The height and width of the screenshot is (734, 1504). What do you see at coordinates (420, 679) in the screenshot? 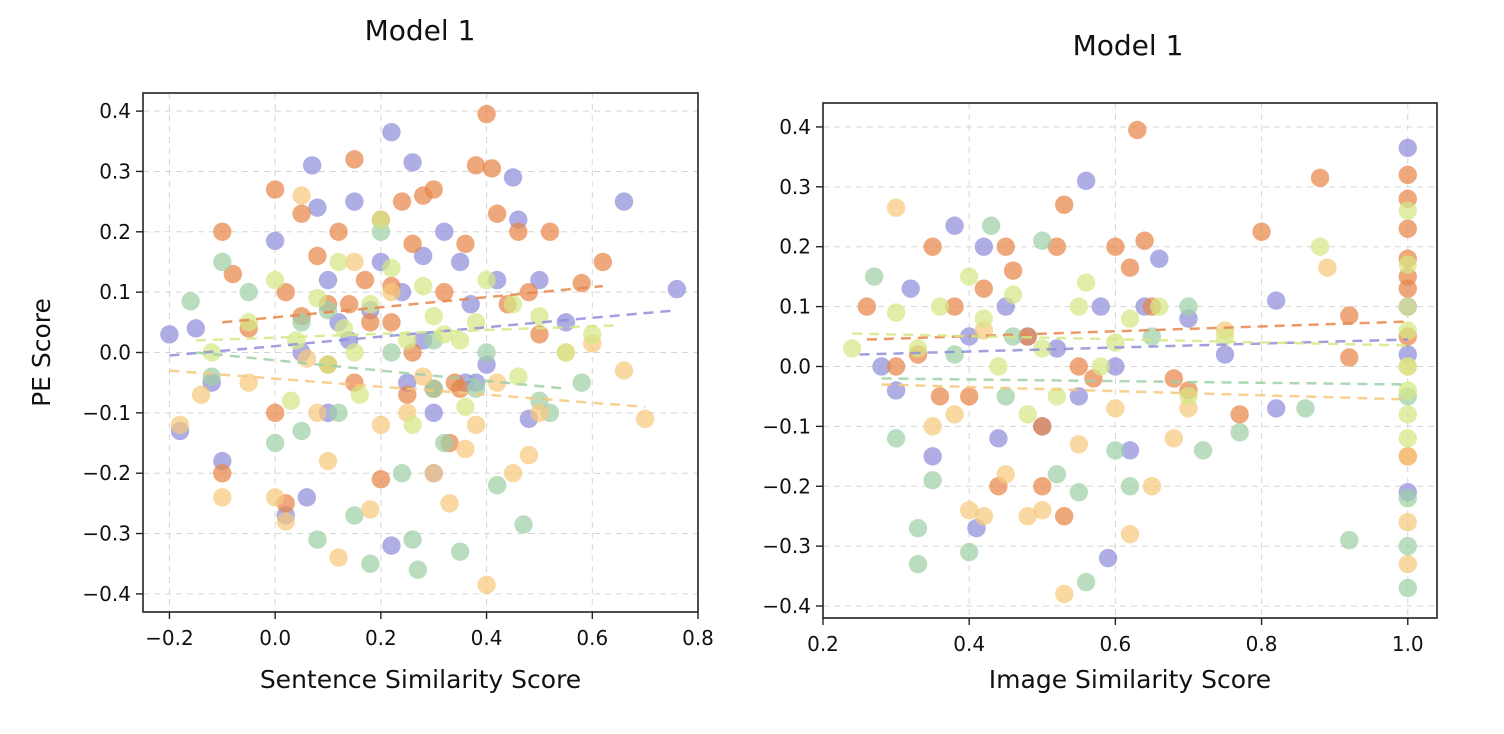
I see `x-axis-label: Sentence Similarity Score` at bounding box center [420, 679].